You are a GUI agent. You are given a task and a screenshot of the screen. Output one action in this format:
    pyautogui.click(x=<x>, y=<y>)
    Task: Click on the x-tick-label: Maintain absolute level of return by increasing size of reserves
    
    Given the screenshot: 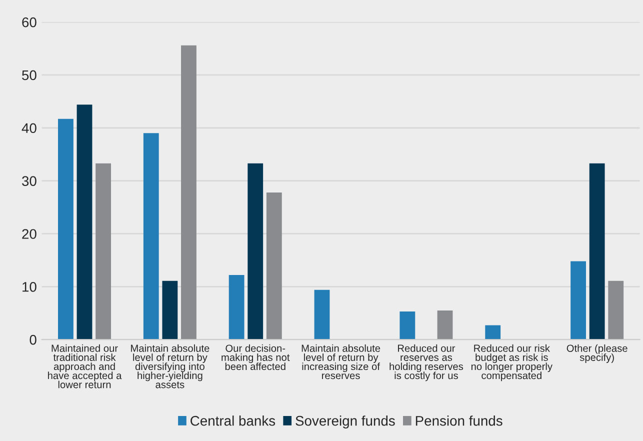 What is the action you would take?
    pyautogui.click(x=341, y=362)
    